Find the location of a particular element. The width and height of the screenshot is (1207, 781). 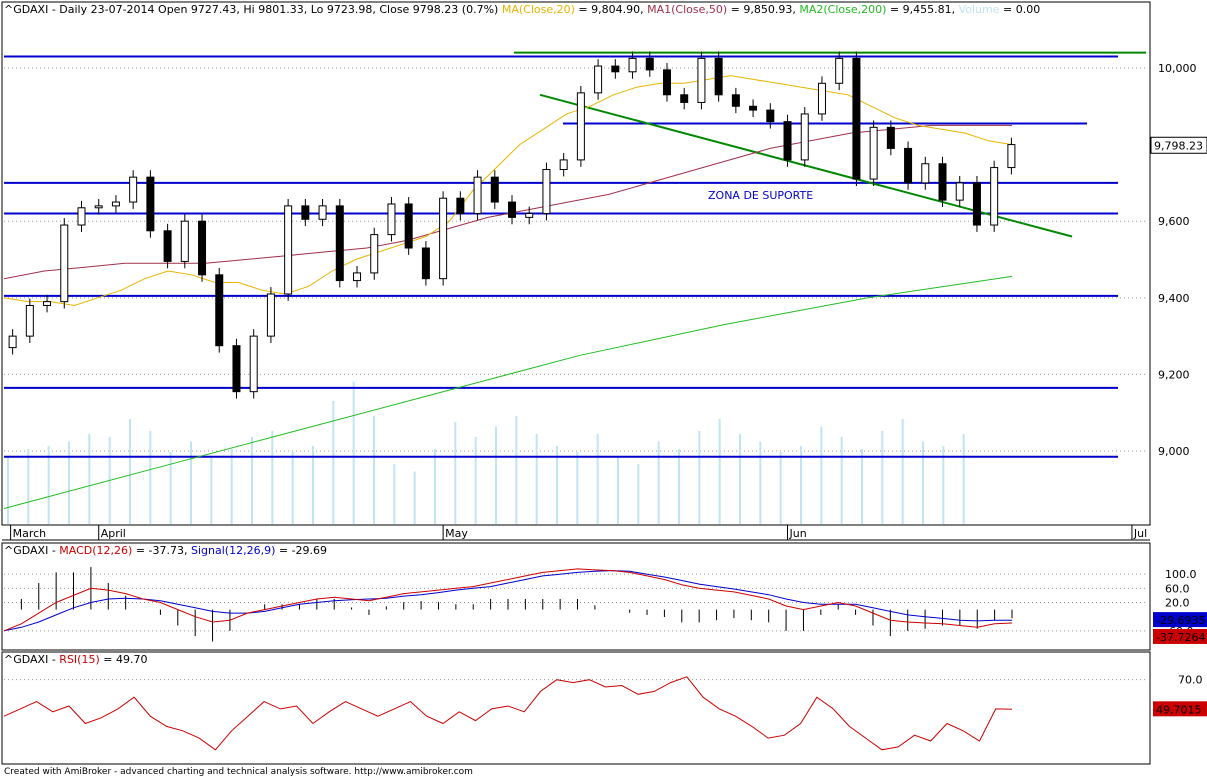

signal-line is located at coordinates (507, 601).